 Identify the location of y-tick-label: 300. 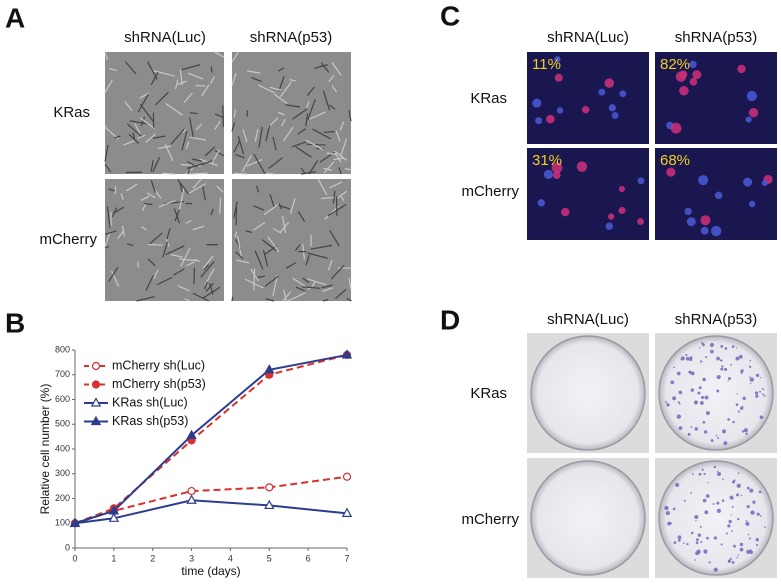
(62, 473).